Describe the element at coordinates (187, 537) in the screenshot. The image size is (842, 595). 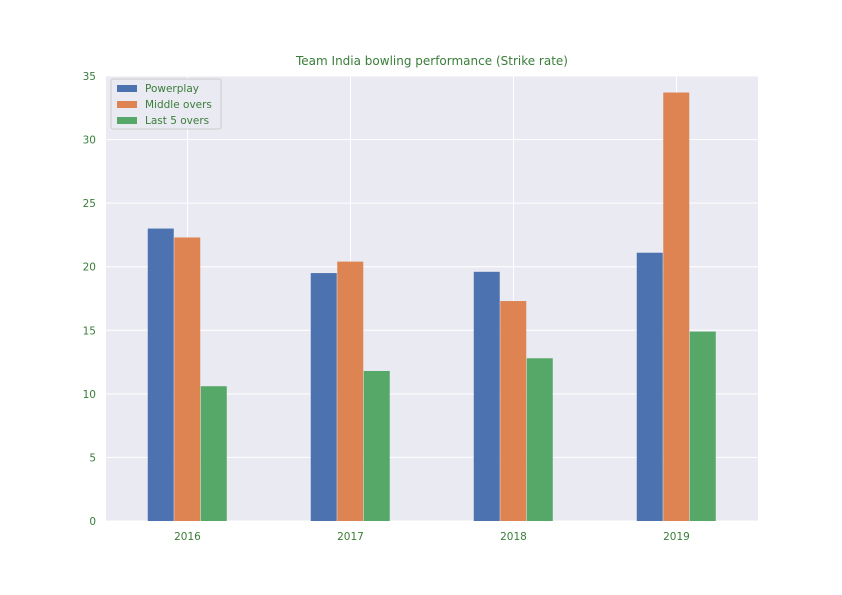
I see `x-tick-label: 2016` at that location.